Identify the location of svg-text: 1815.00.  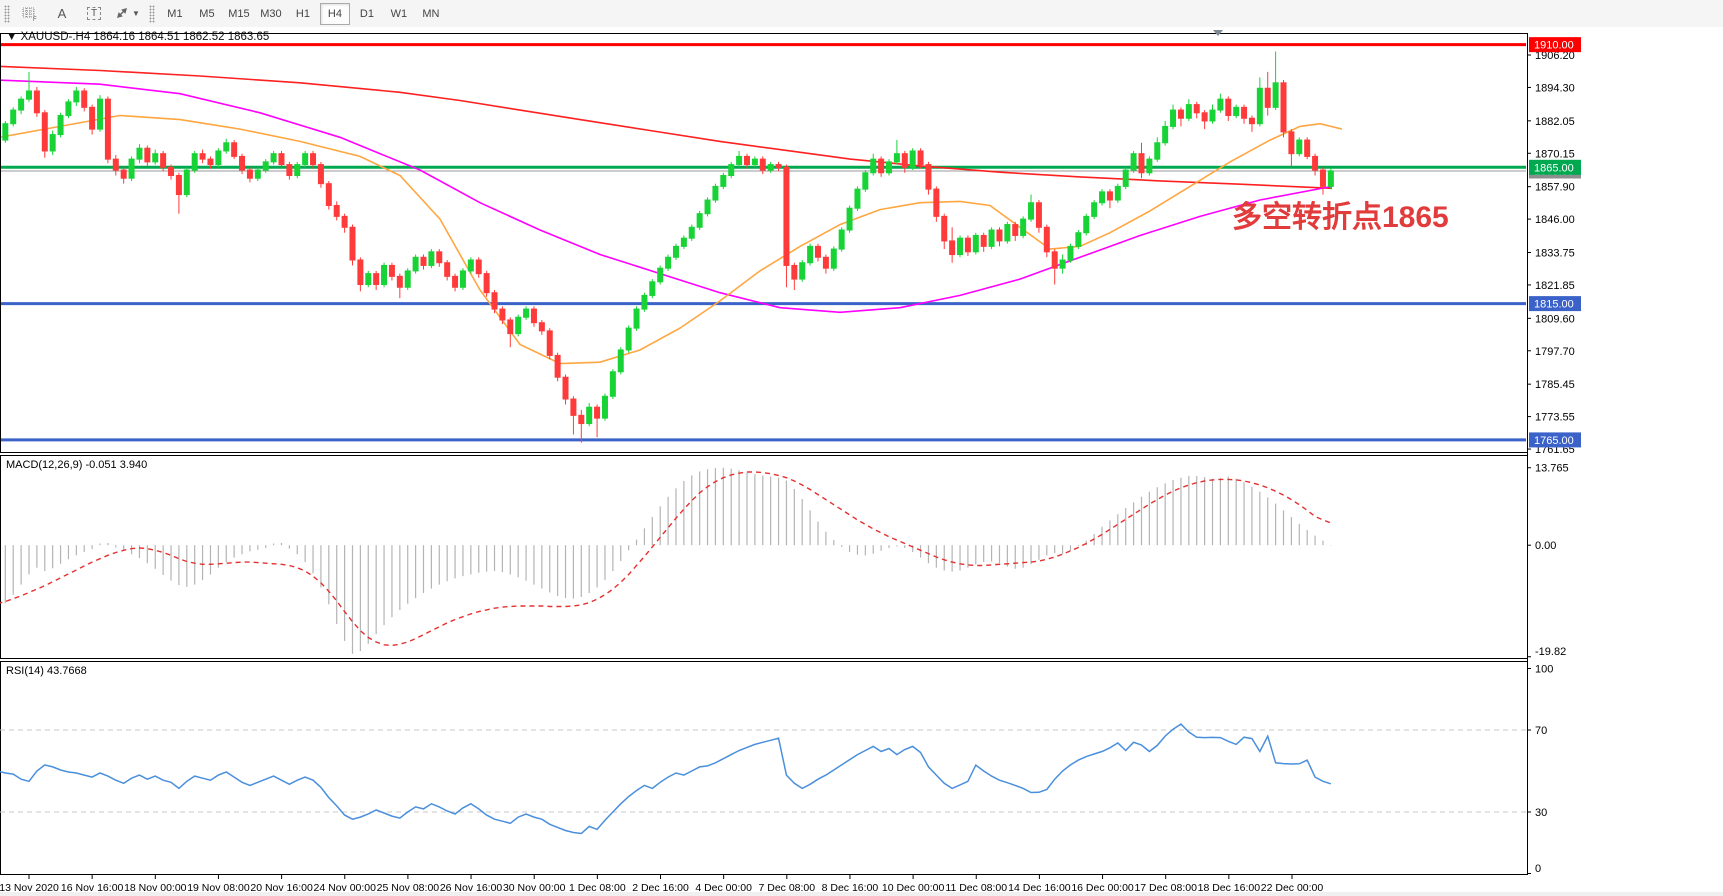
(1554, 305).